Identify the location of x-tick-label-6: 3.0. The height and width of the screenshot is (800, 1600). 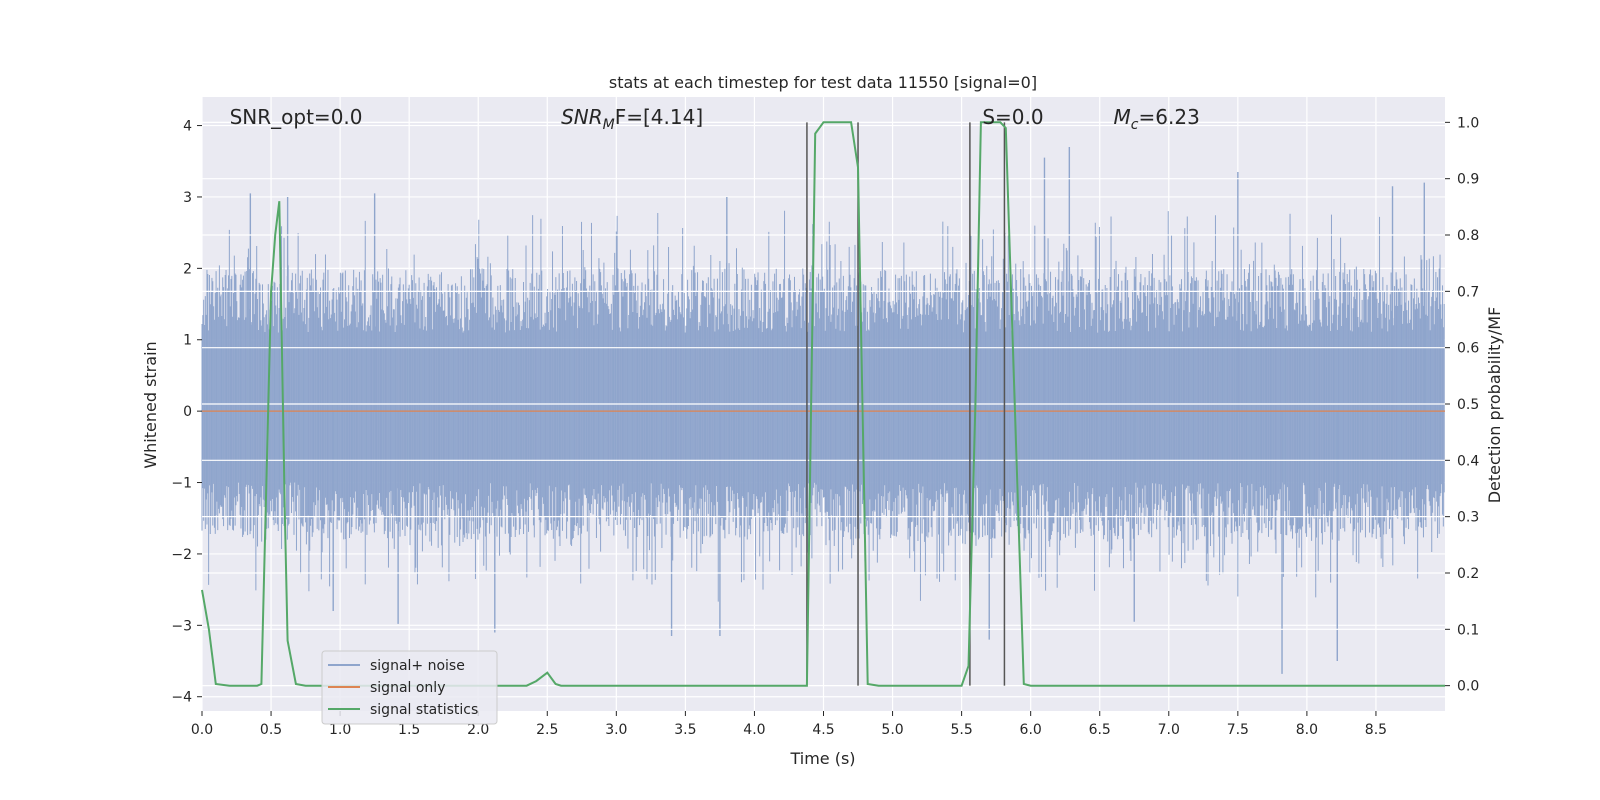
(616, 730).